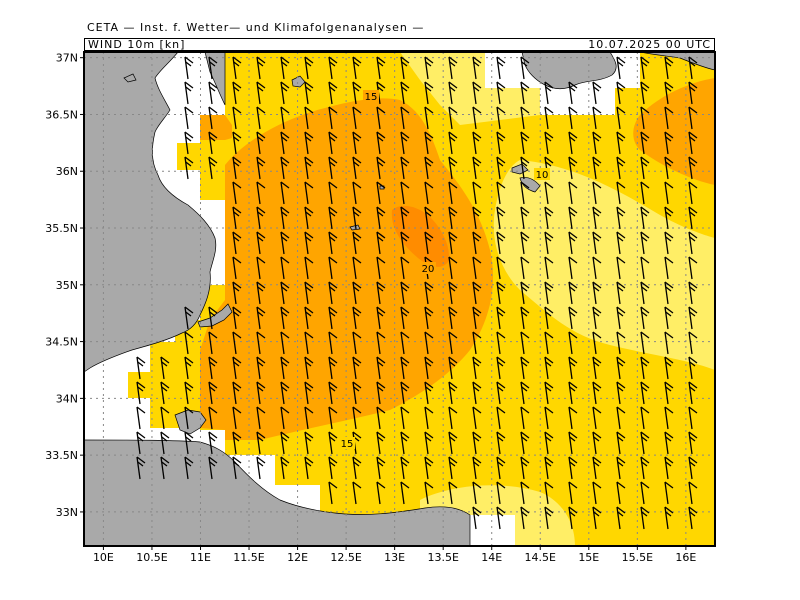 The width and height of the screenshot is (800, 600). Describe the element at coordinates (277, 492) in the screenshot. I see `land-libya` at that location.